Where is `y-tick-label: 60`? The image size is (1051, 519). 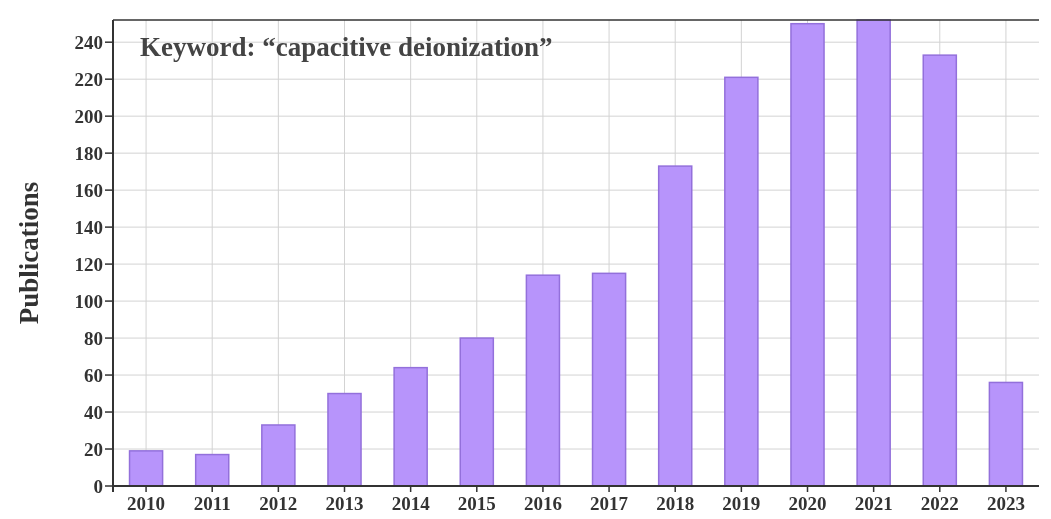 y-tick-label: 60 is located at coordinates (93, 375).